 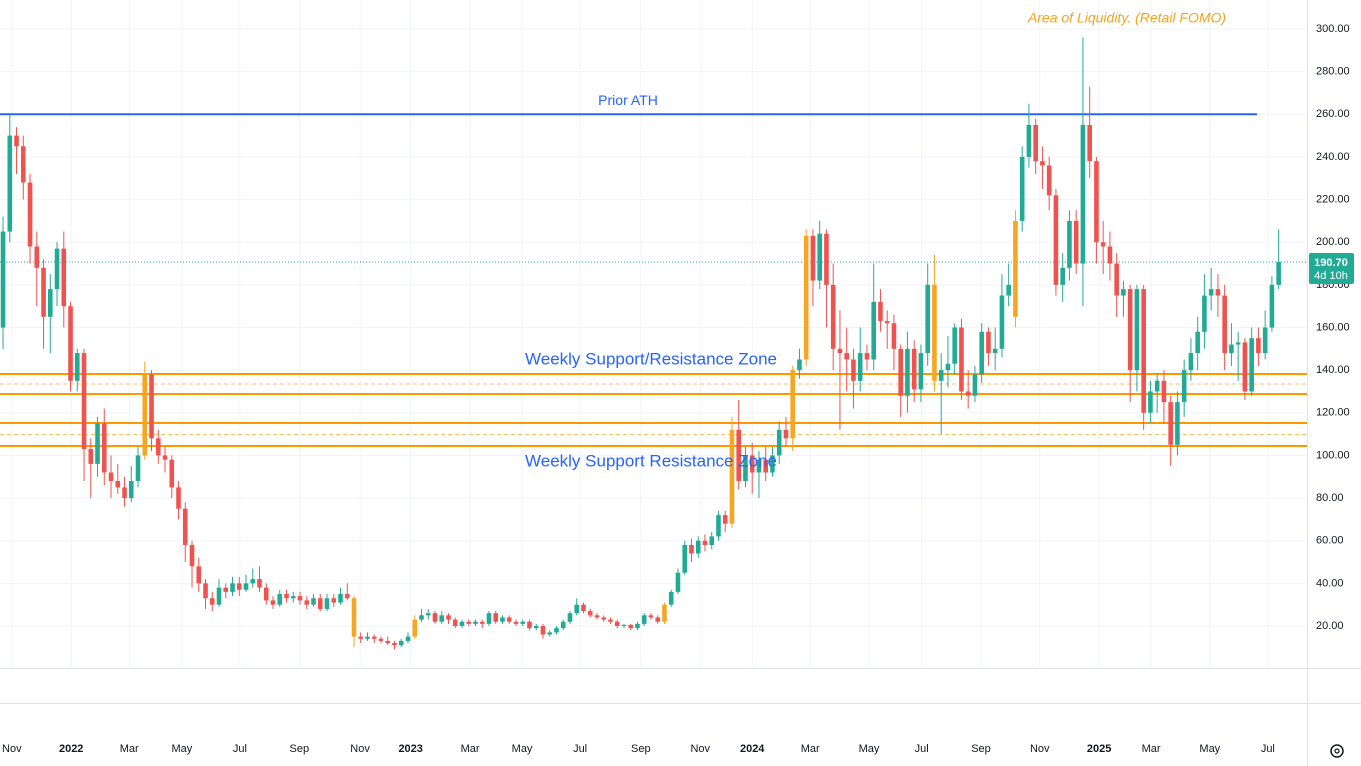 I want to click on x-tick-label: Jul, so click(x=580, y=749).